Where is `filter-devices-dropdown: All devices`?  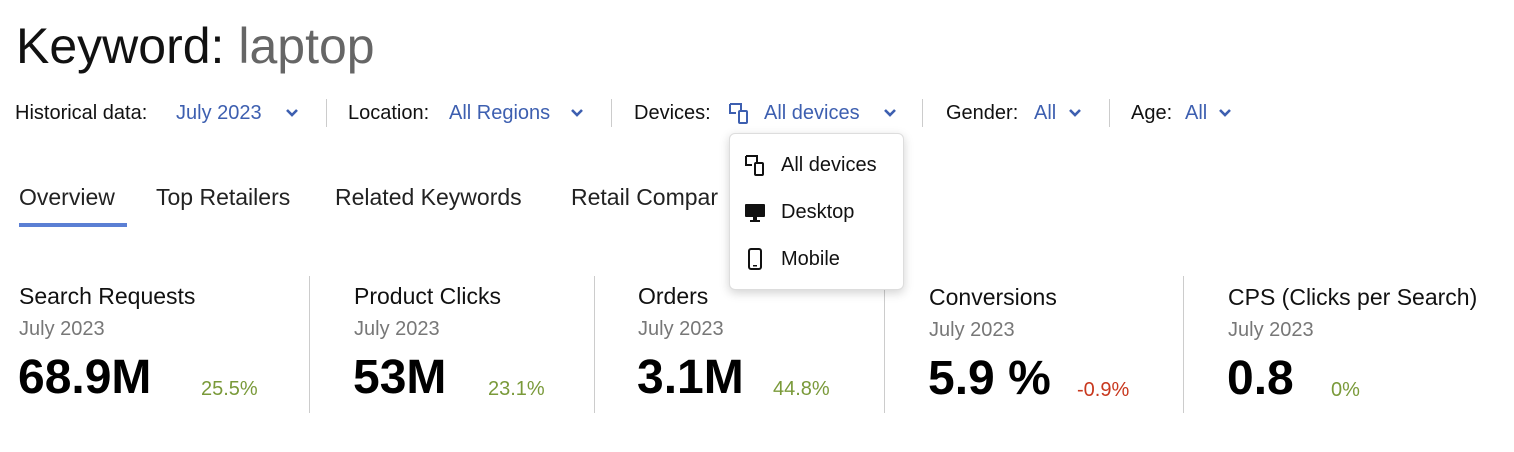
filter-devices-dropdown: All devices is located at coordinates (812, 113).